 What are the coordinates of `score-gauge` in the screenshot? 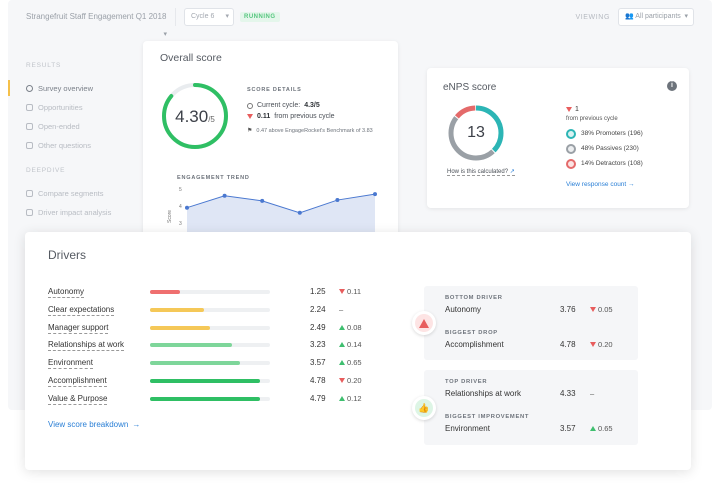 It's located at (195, 116).